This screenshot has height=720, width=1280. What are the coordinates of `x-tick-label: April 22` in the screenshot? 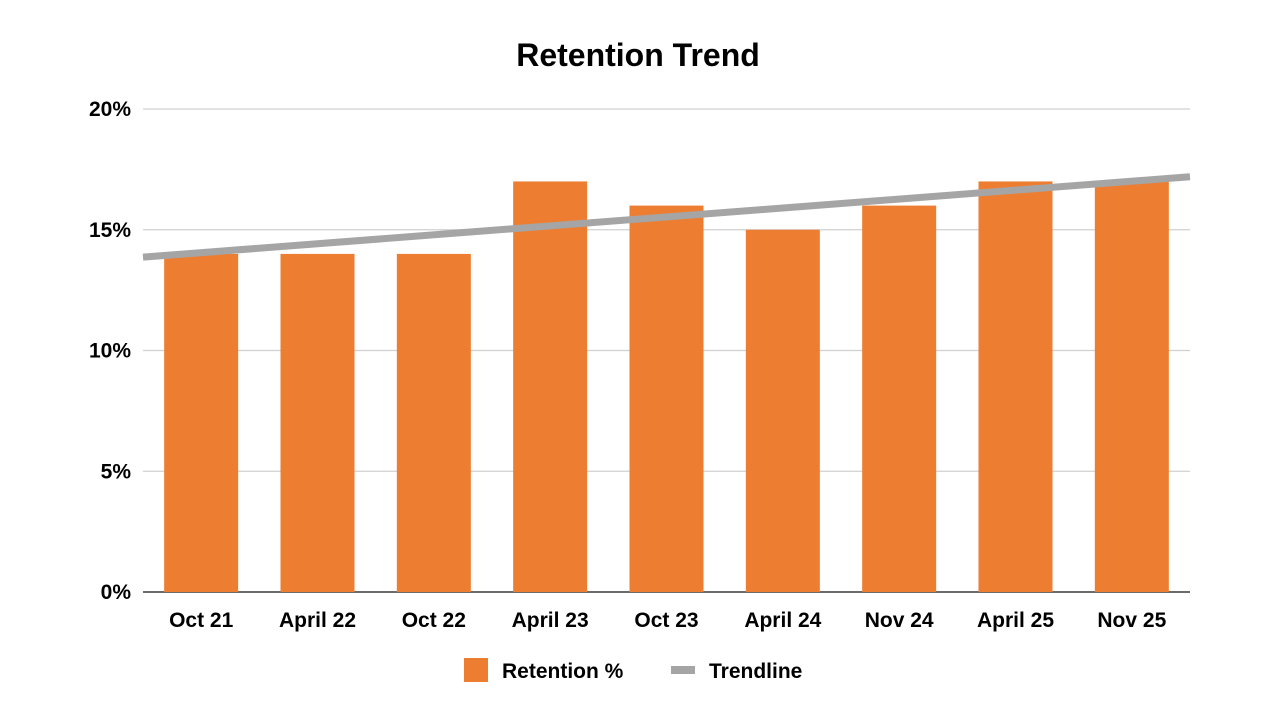 It's located at (317, 620).